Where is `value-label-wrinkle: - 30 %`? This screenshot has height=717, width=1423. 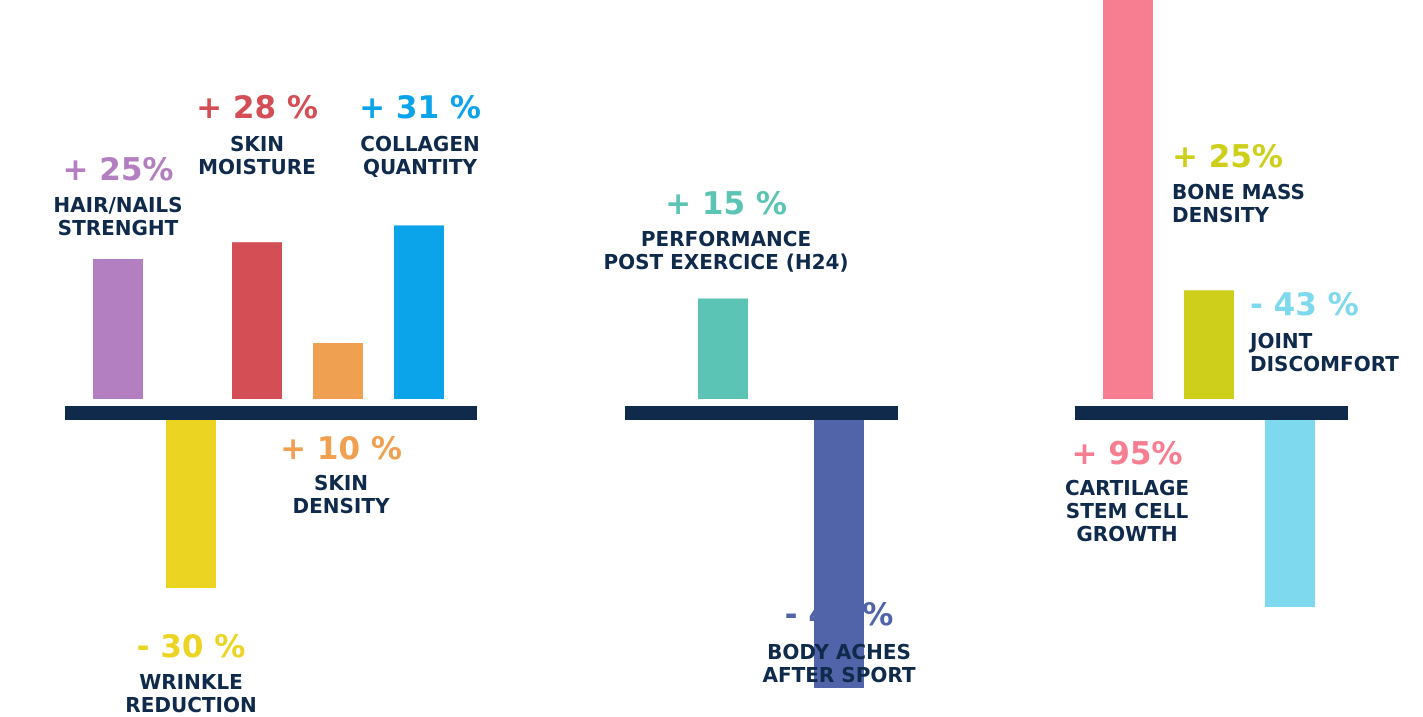
value-label-wrinkle: - 30 % is located at coordinates (191, 647).